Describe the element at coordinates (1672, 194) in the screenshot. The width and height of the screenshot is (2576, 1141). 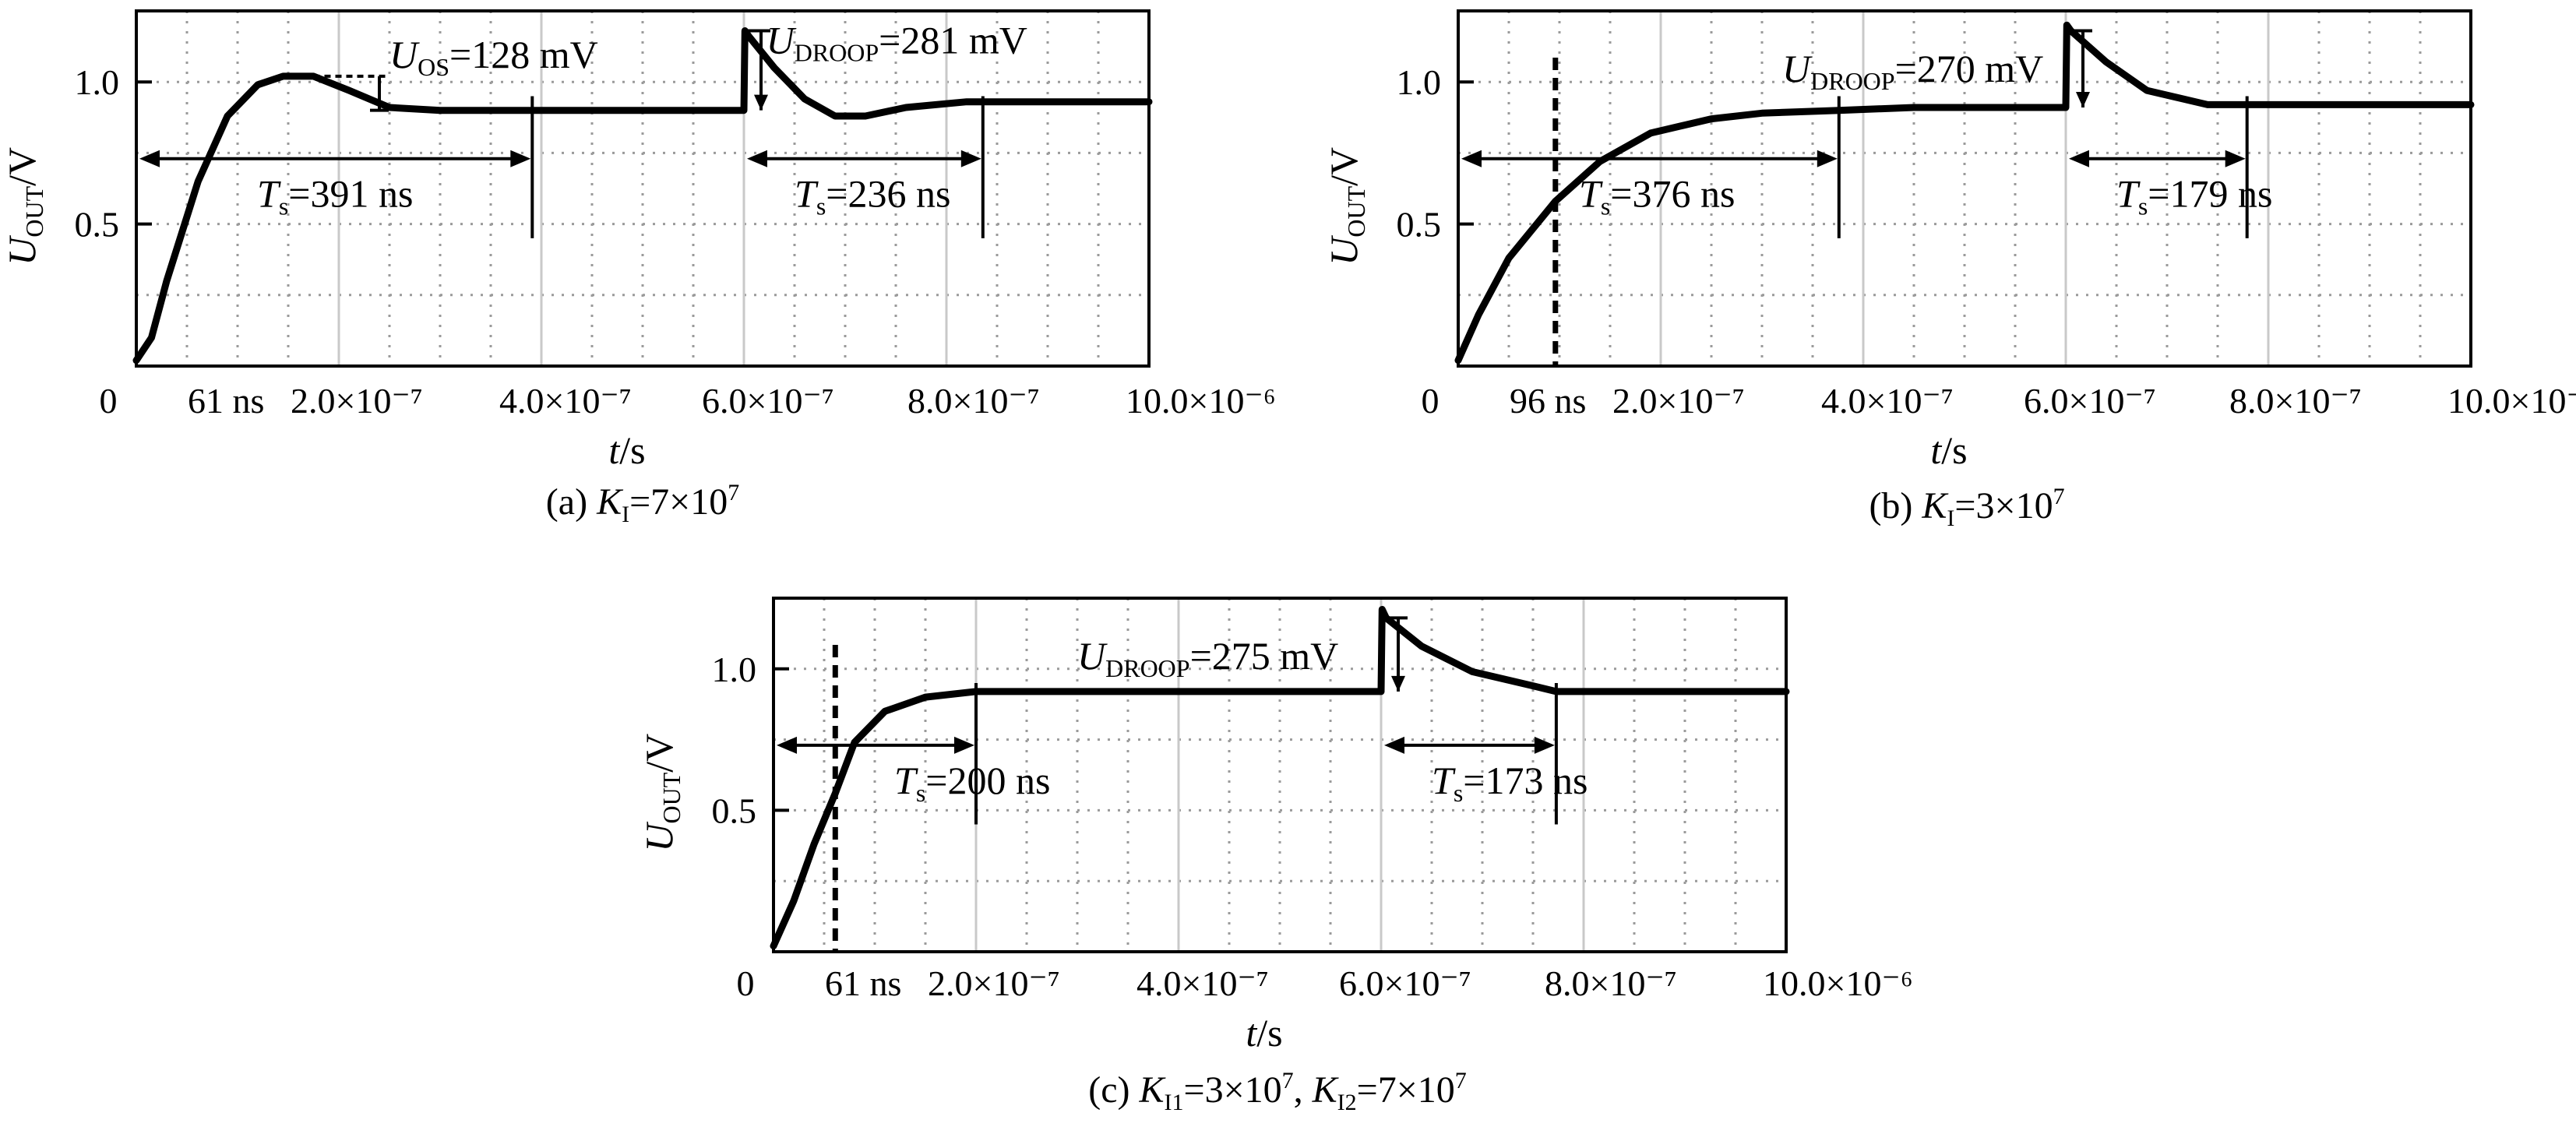
I see `text-part: =376 ns` at that location.